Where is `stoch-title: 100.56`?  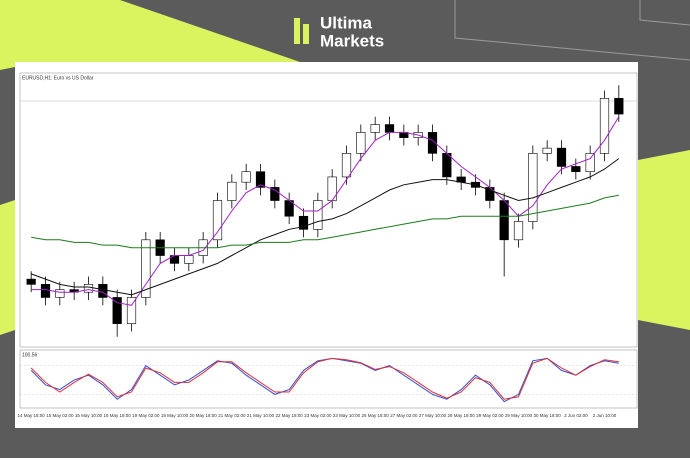 stoch-title: 100.56 is located at coordinates (30, 355).